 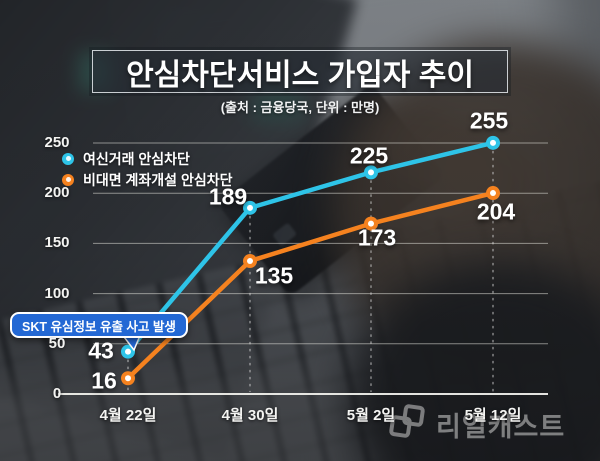 I want to click on value-label: 255, so click(x=489, y=120).